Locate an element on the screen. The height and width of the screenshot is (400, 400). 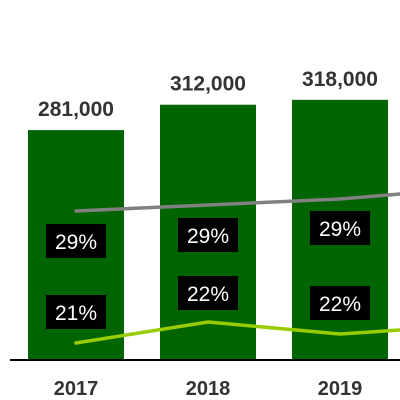
bar-value-label: 281,000 is located at coordinates (76, 109).